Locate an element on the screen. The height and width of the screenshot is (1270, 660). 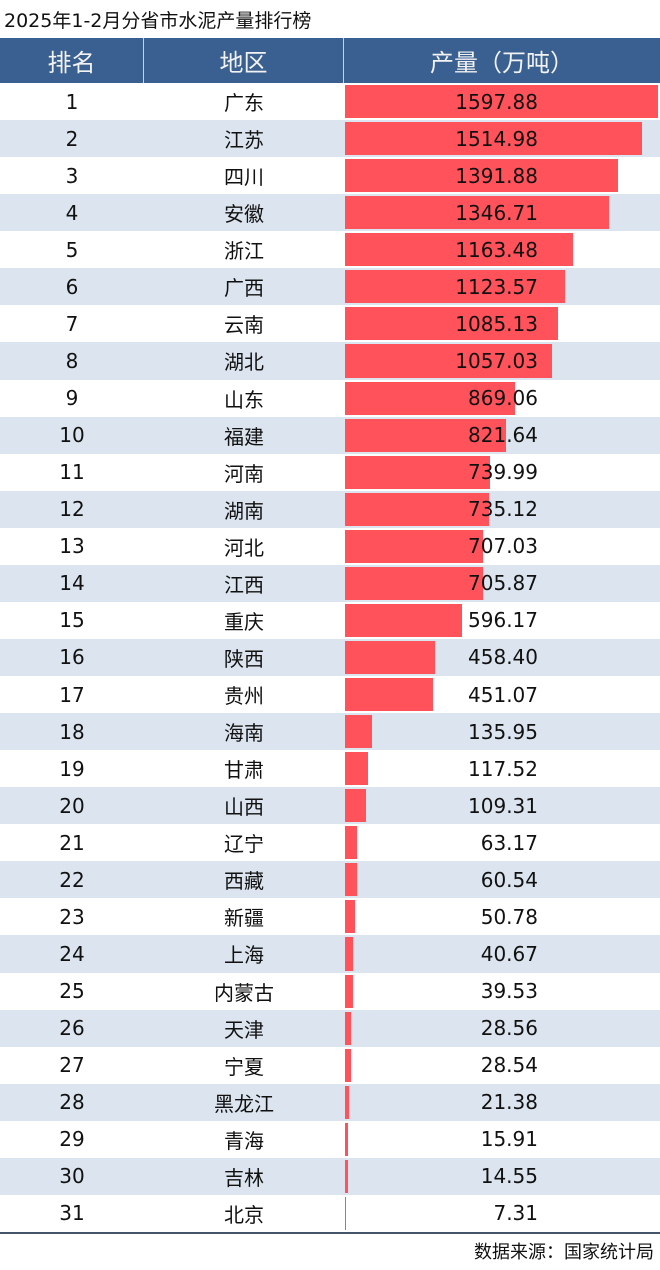
production-cell: 21.38 is located at coordinates (502, 1102).